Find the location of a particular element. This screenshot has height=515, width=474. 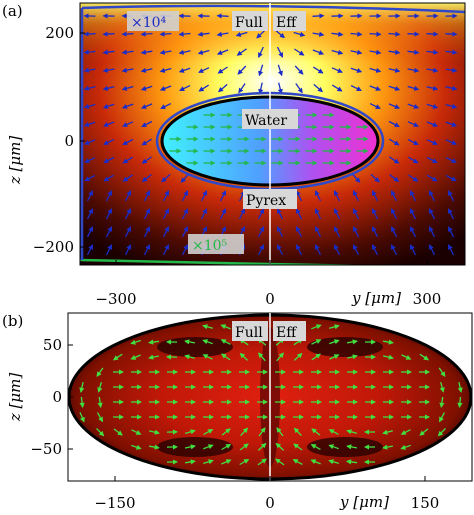

pyrex-label: Pyrex is located at coordinates (266, 201).